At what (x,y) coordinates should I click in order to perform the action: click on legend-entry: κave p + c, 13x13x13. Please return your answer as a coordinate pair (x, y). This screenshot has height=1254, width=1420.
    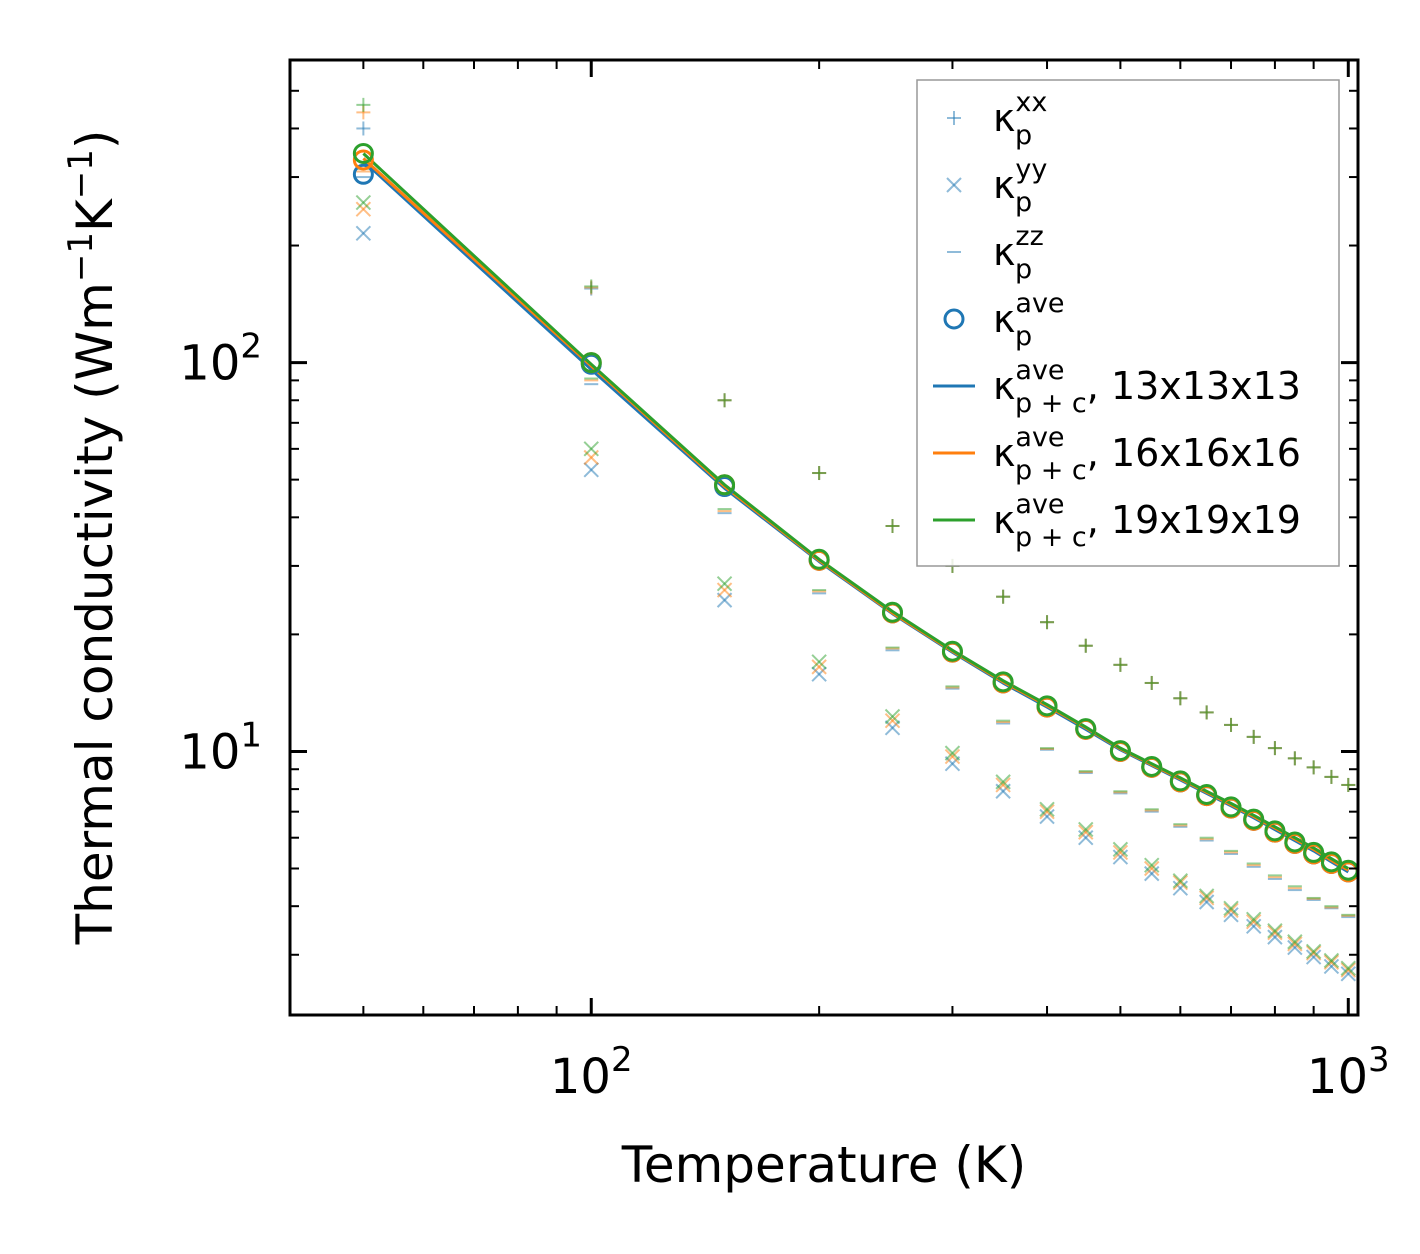
    Looking at the image, I should click on (1117, 387).